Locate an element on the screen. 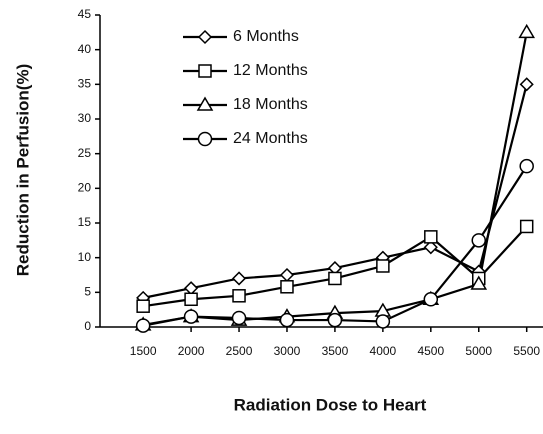 This screenshot has width=543, height=434. x-axis-title: Radiation Dose to Heart is located at coordinates (330, 404).